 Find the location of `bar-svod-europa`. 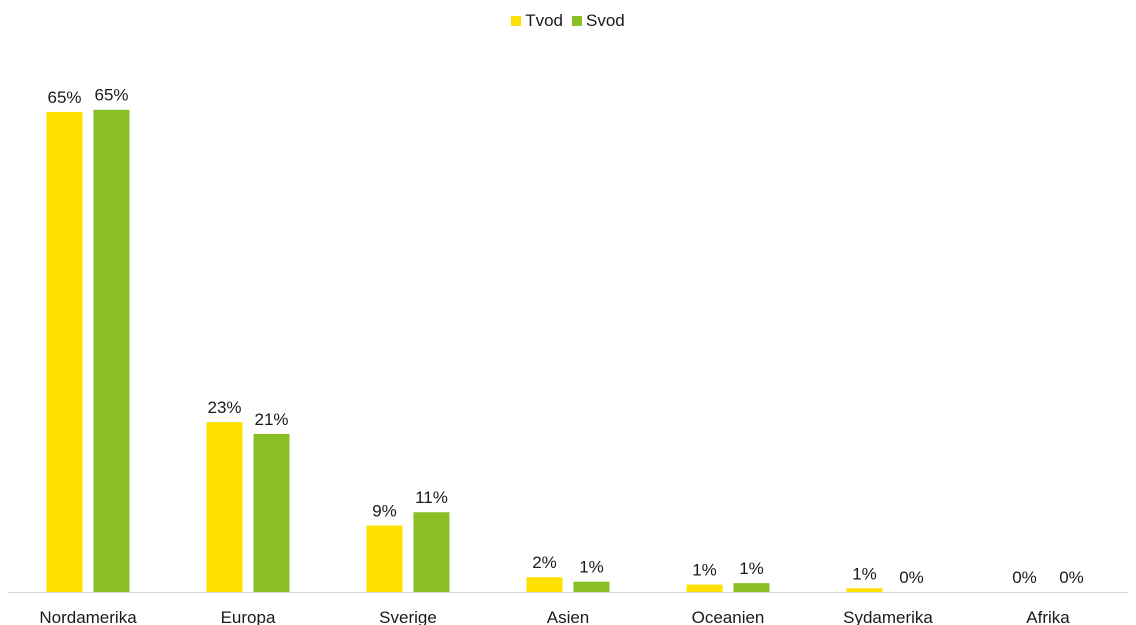

bar-svod-europa is located at coordinates (271, 512).